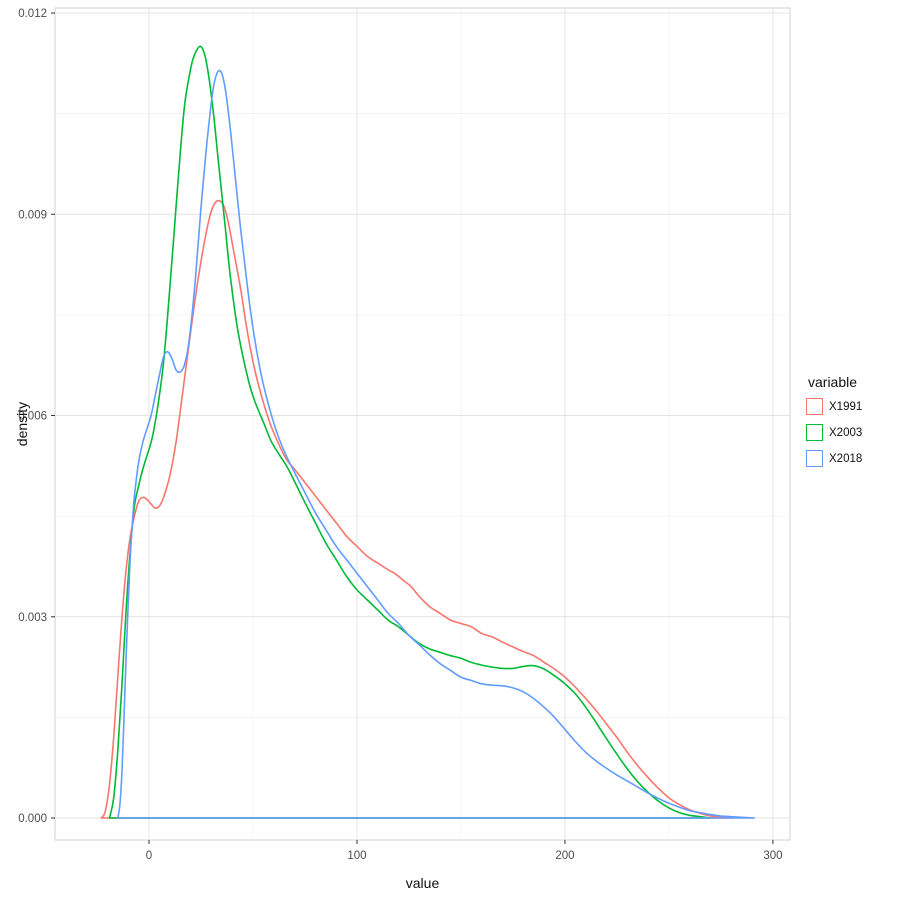 The image size is (904, 904). I want to click on legend-item-x2003: X2003, so click(834, 432).